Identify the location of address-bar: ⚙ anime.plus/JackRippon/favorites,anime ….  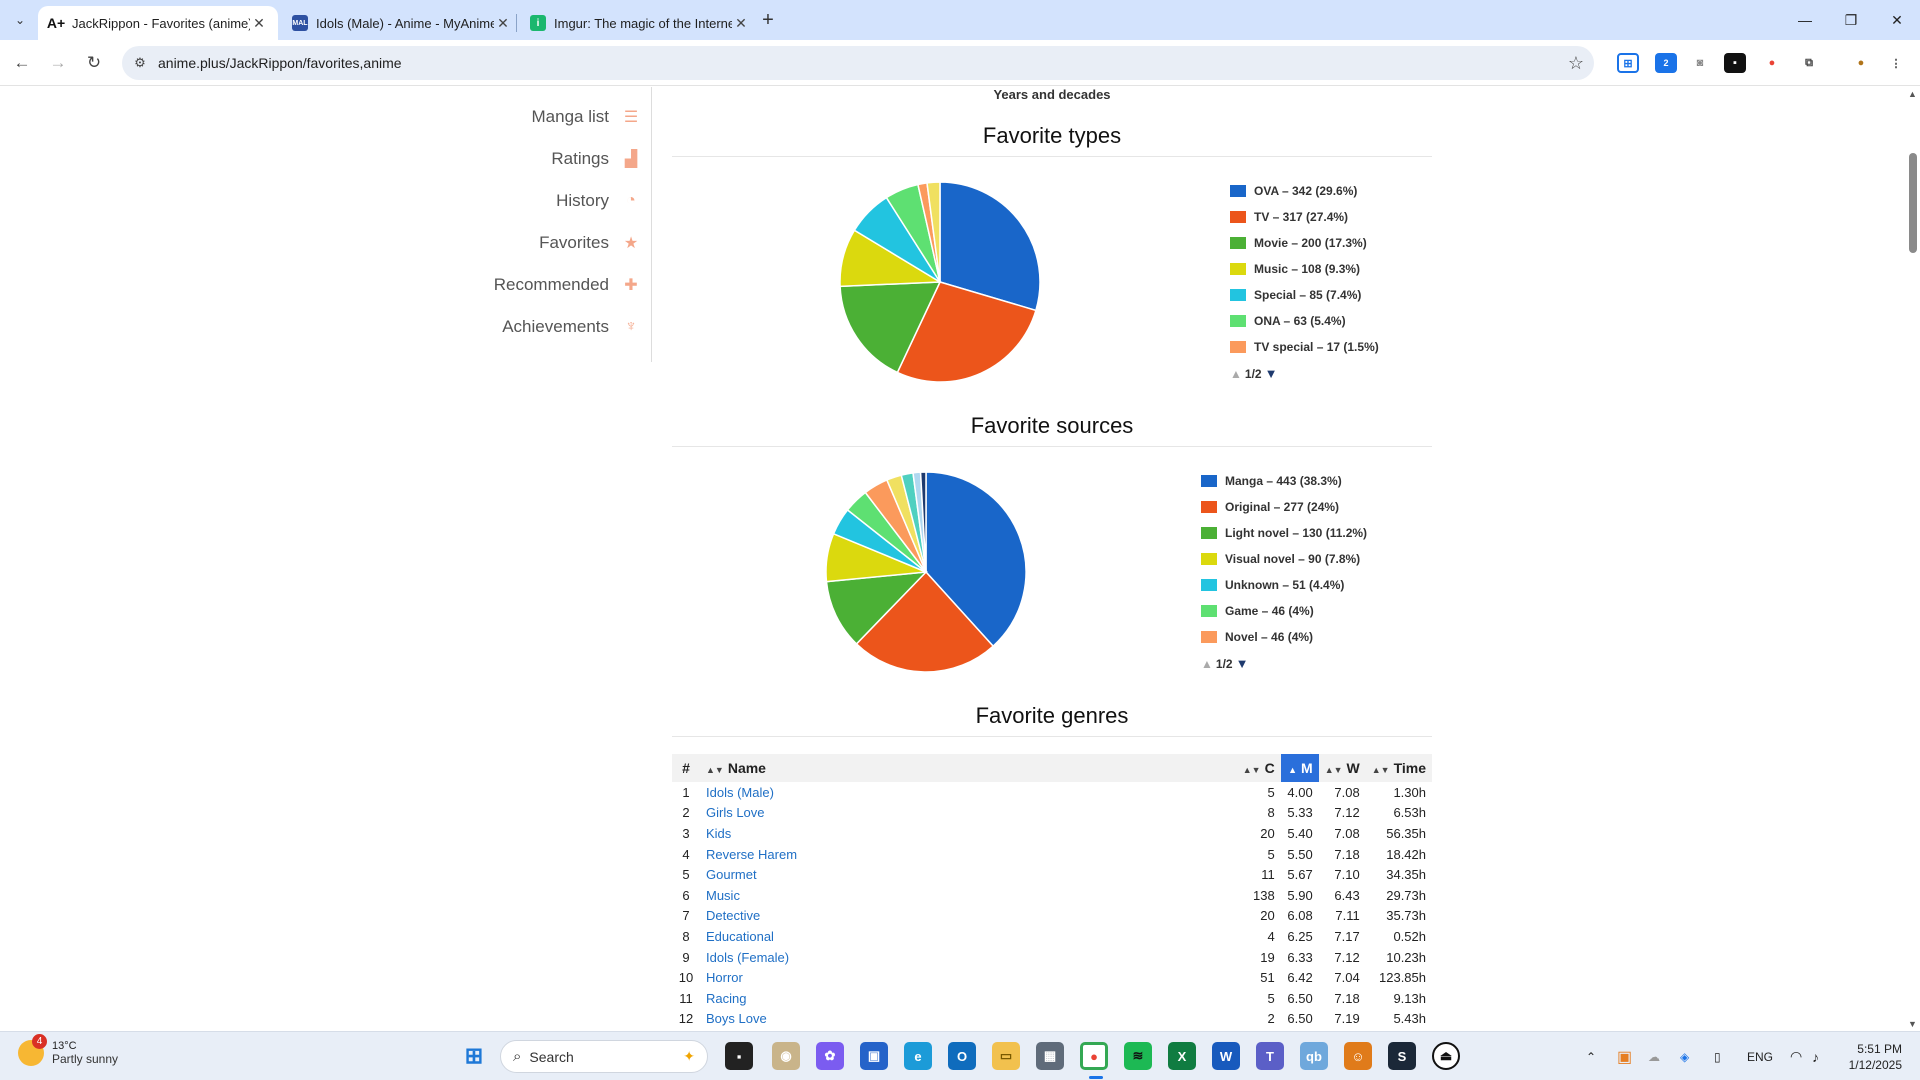
(858, 63).